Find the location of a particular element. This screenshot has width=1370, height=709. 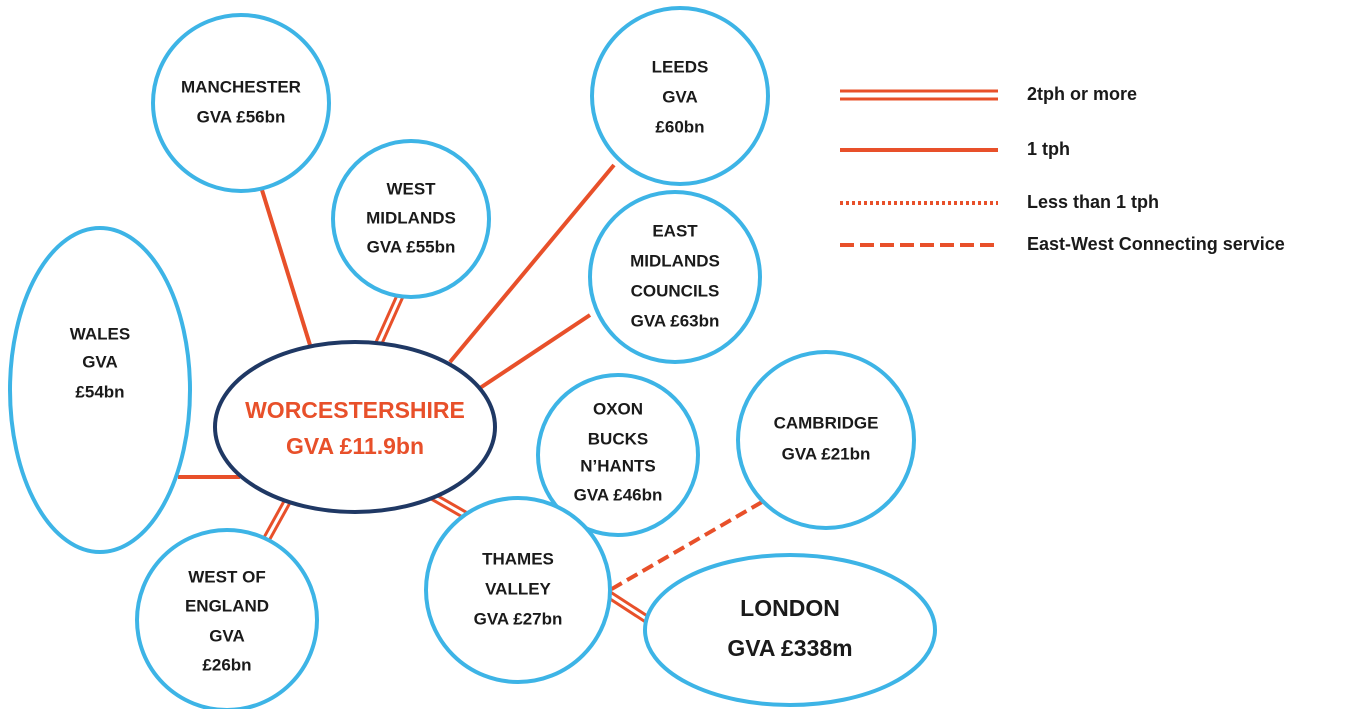

legend-label: 1 tph is located at coordinates (1048, 149).